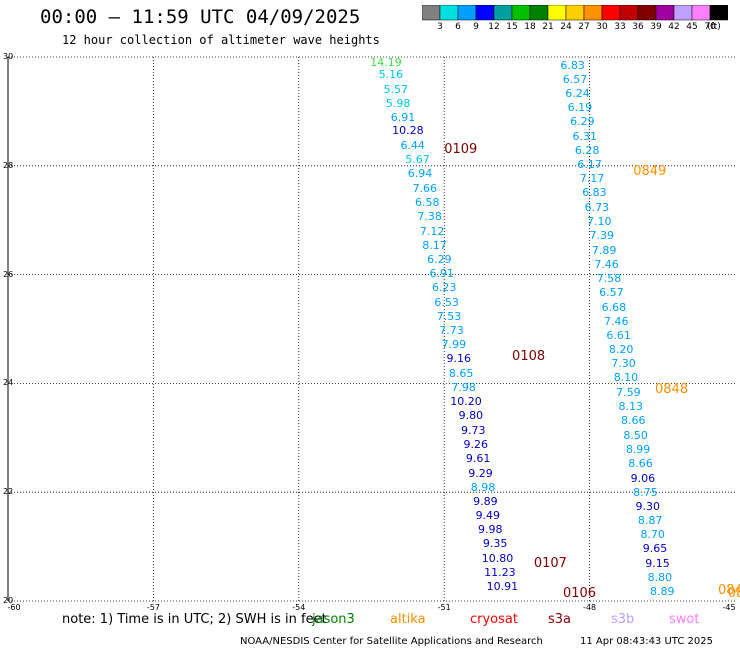 This screenshot has height=650, width=740. I want to click on pass-time-label: 0847, so click(729, 591).